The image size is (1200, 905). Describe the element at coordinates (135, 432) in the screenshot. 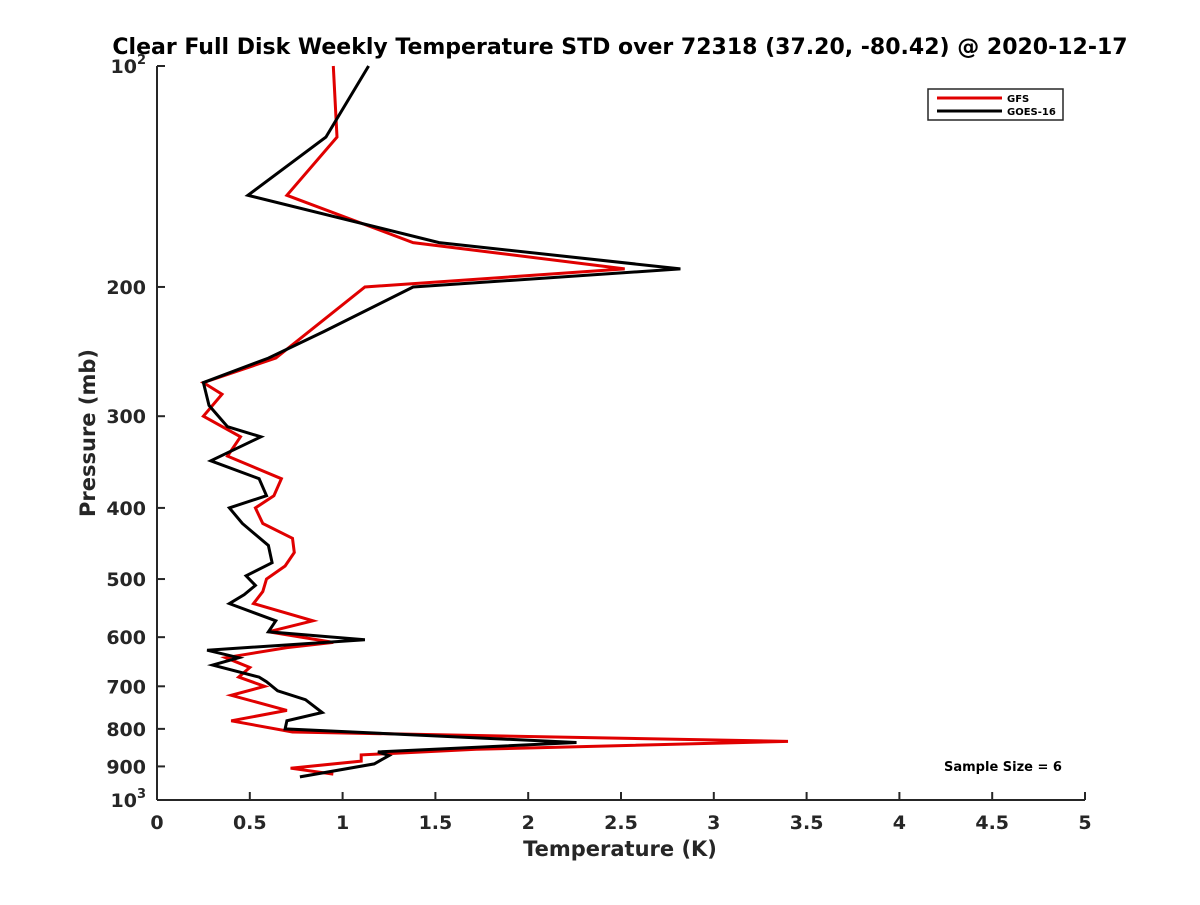

I see `y-axis: 10² 200 300 400 500 600 700 800 900 10³` at that location.